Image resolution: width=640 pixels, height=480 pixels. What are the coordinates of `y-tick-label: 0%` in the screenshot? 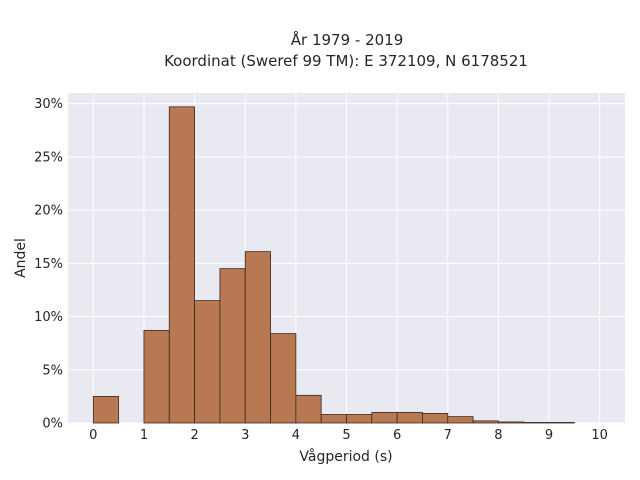 It's located at (52, 424).